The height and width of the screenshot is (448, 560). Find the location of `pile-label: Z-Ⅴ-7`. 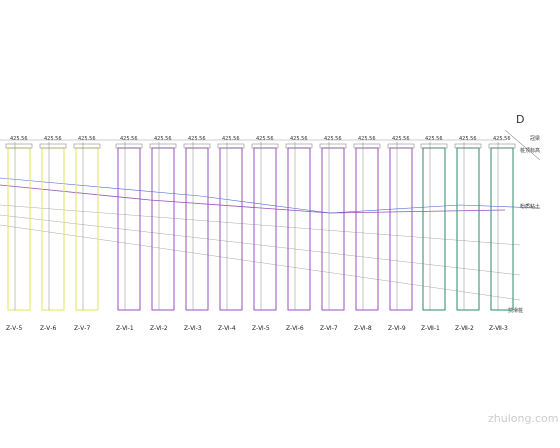

pile-label: Z-Ⅴ-7 is located at coordinates (82, 328).